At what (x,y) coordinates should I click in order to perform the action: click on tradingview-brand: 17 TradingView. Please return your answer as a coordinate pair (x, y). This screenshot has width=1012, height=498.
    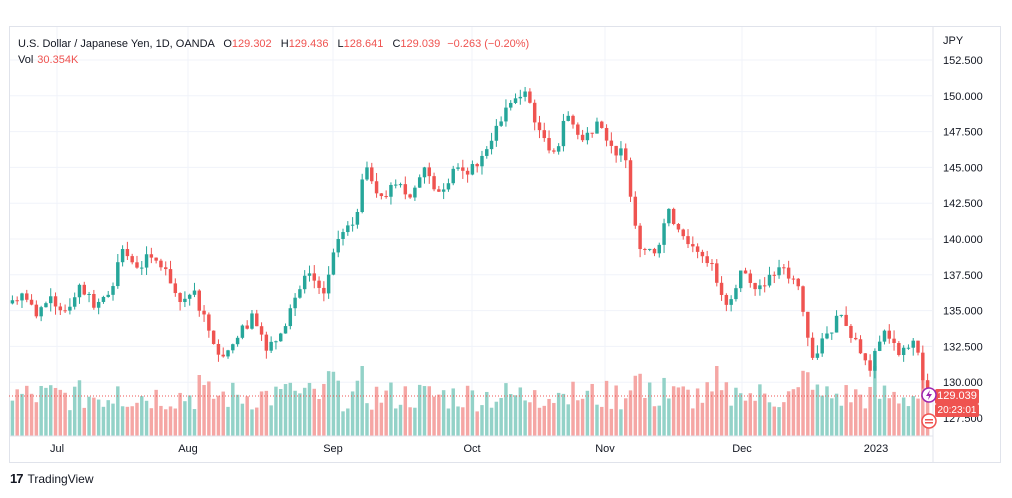
    Looking at the image, I should click on (52, 478).